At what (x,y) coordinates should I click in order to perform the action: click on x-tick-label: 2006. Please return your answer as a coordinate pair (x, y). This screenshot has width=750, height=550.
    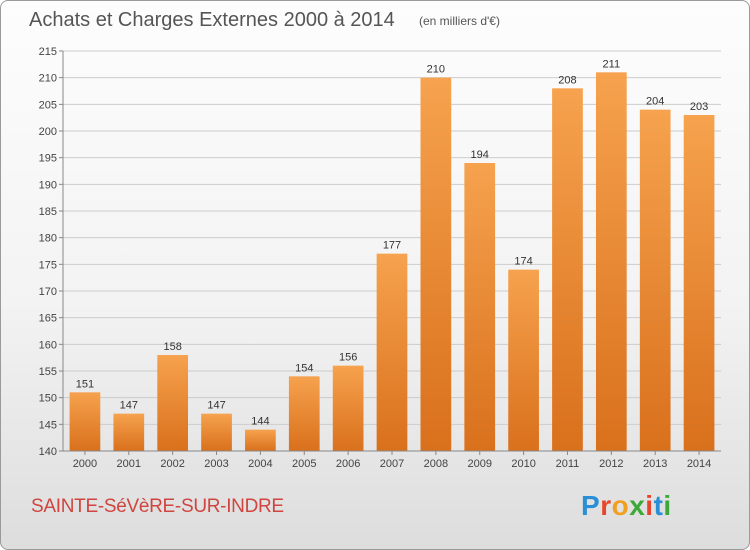
    Looking at the image, I should click on (348, 464).